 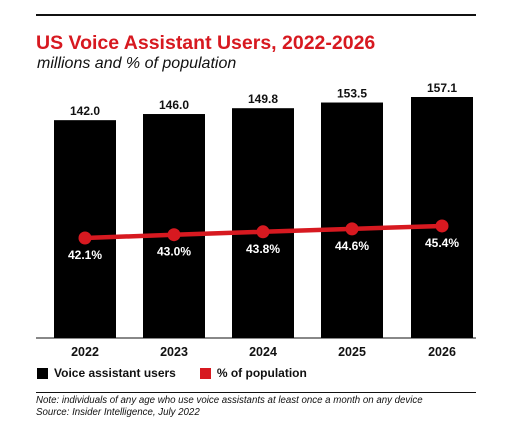 What do you see at coordinates (352, 352) in the screenshot?
I see `x-tick-2025: 2025` at bounding box center [352, 352].